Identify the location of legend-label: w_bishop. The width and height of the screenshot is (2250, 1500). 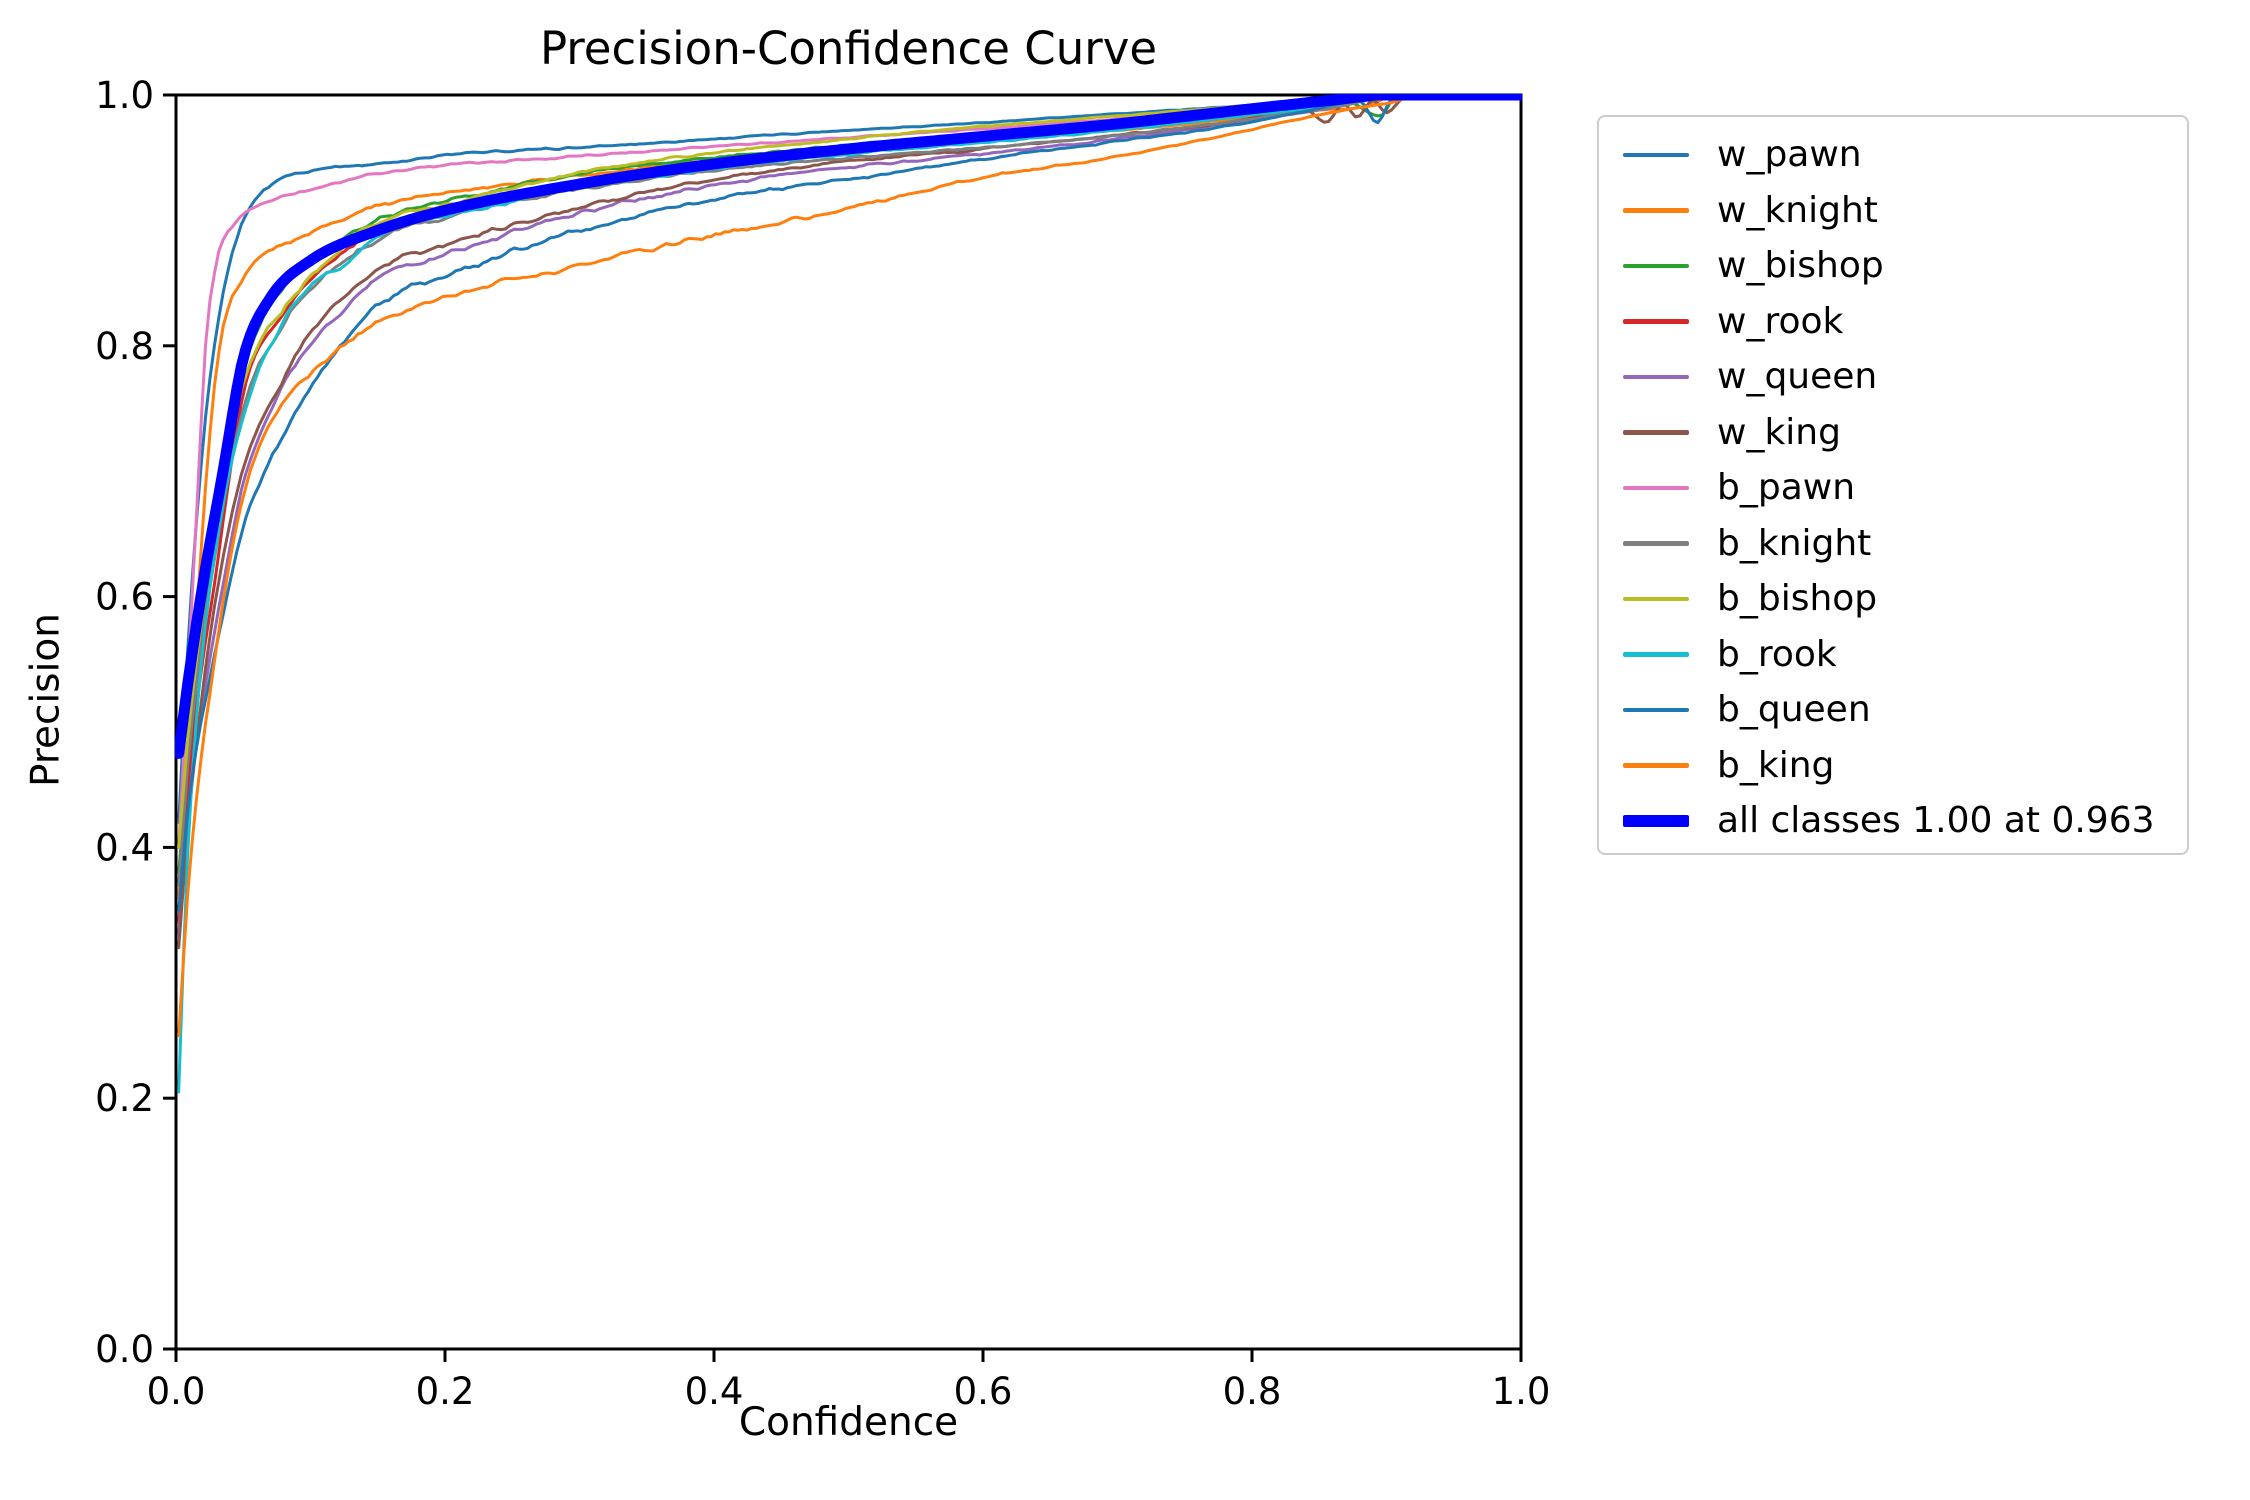
(1800, 266).